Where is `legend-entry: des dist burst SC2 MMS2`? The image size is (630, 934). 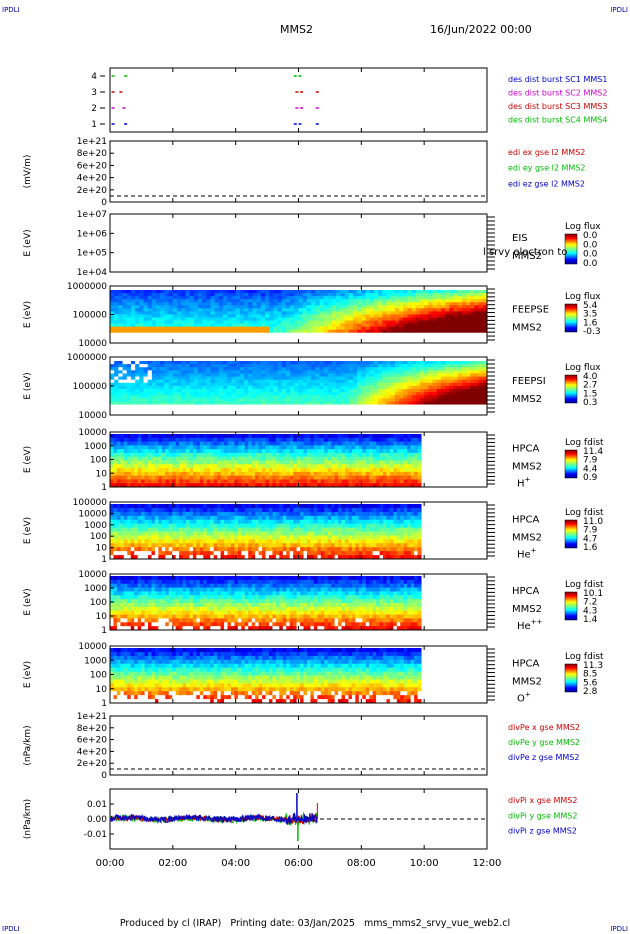 legend-entry: des dist burst SC2 MMS2 is located at coordinates (557, 93).